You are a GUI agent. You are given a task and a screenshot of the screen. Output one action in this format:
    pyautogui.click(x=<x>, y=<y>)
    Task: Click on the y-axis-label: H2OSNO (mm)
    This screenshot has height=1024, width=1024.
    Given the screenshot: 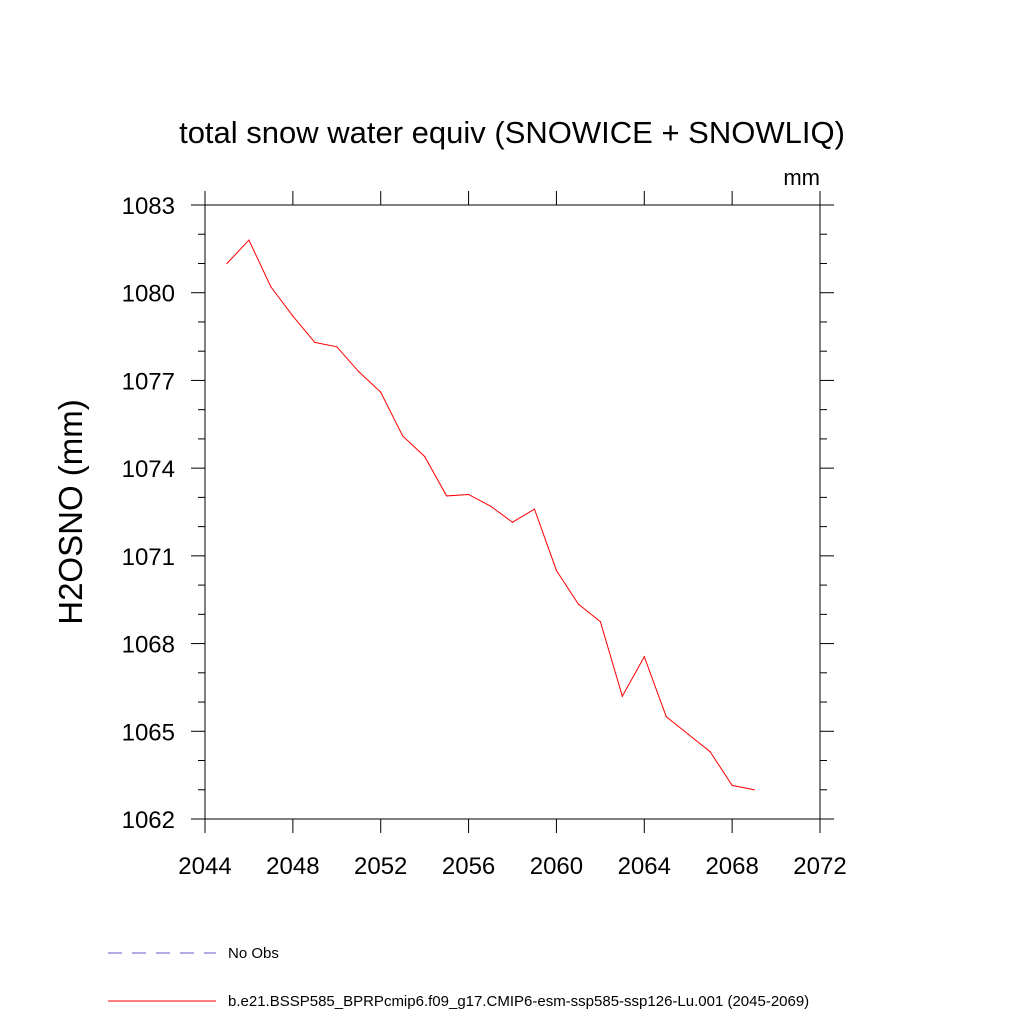 What is the action you would take?
    pyautogui.click(x=70, y=512)
    